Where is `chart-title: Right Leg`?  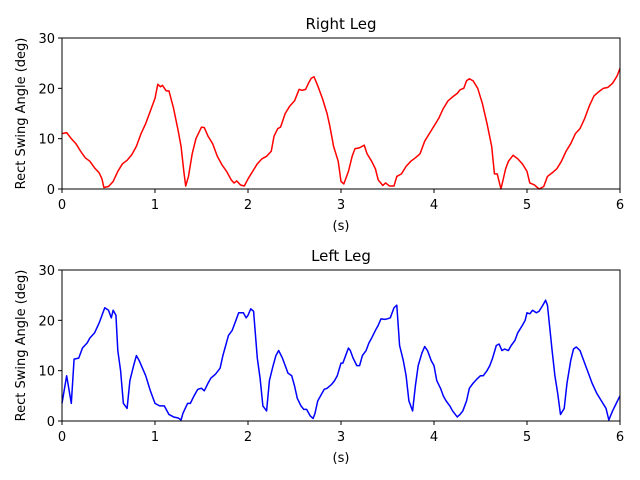 chart-title: Right Leg is located at coordinates (340, 24).